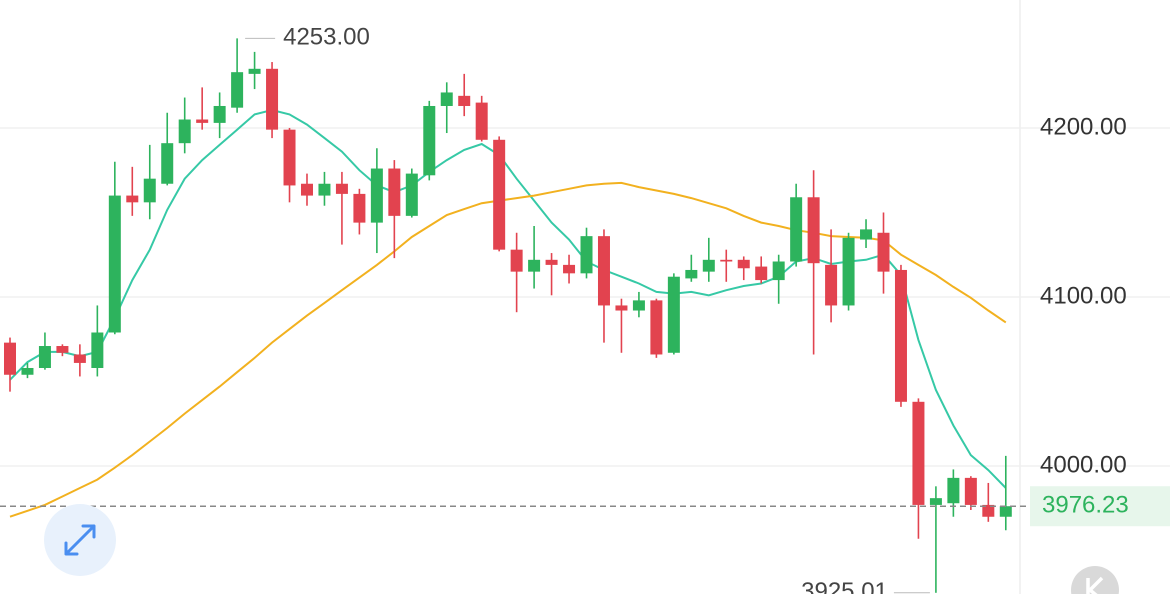 The image size is (1170, 594). I want to click on y-tick-label: 4100.00, so click(1083, 295).